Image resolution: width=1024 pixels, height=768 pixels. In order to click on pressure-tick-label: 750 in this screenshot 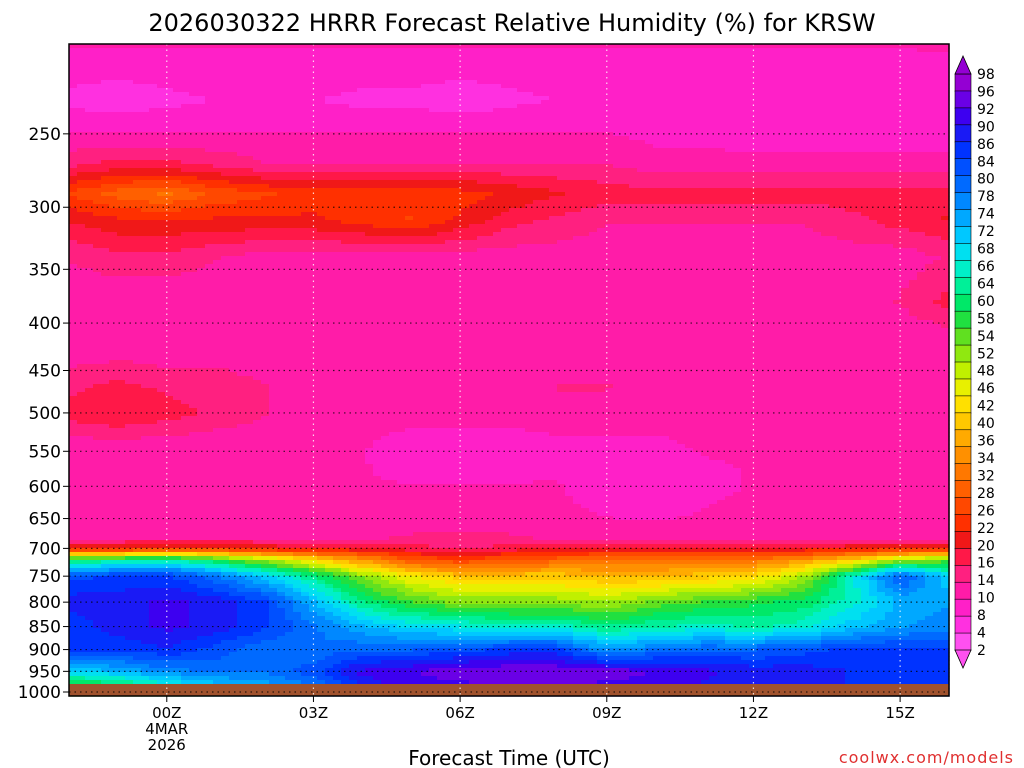, I will do `click(45, 577)`.